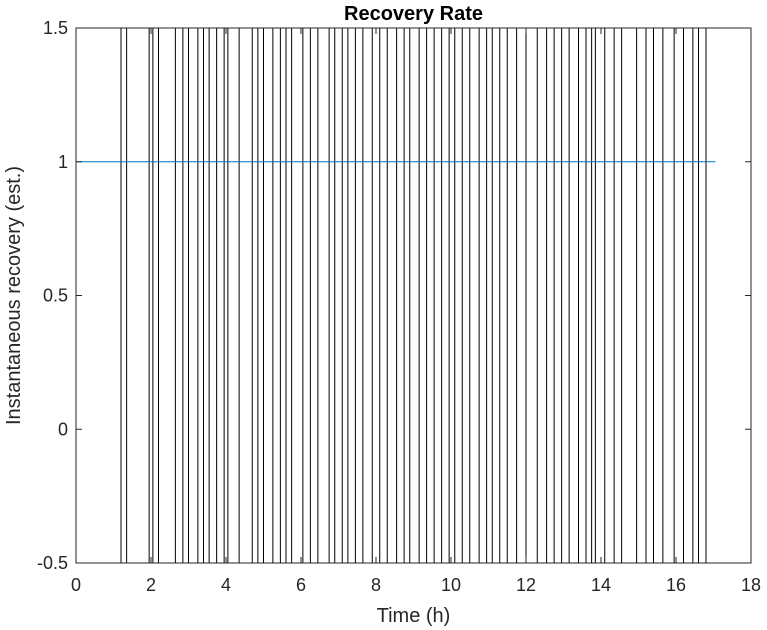 This screenshot has width=767, height=630. I want to click on x-tick-label-4: 8, so click(376, 585).